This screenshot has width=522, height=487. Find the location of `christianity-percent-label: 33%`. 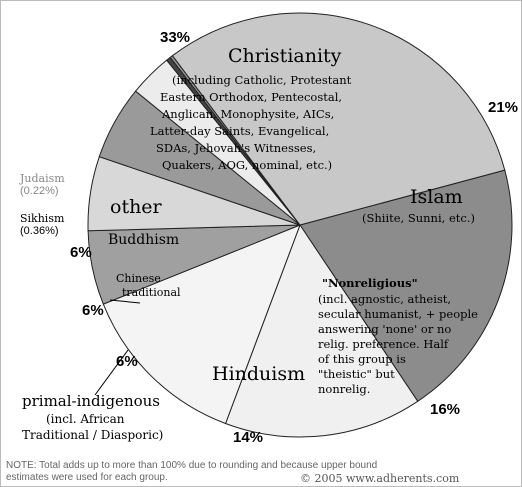

christianity-percent-label: 33% is located at coordinates (175, 37).